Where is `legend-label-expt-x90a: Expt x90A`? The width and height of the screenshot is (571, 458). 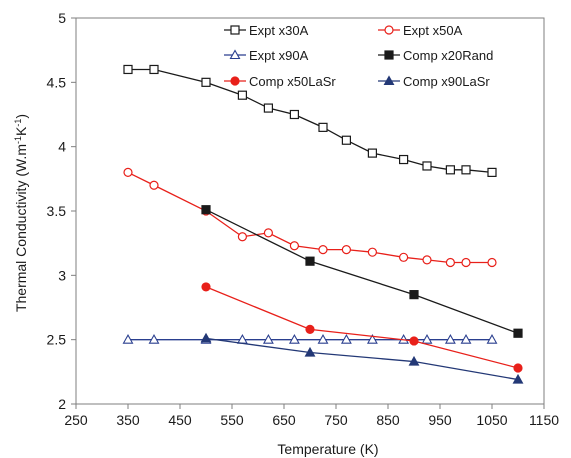 legend-label-expt-x90a: Expt x90A is located at coordinates (279, 55).